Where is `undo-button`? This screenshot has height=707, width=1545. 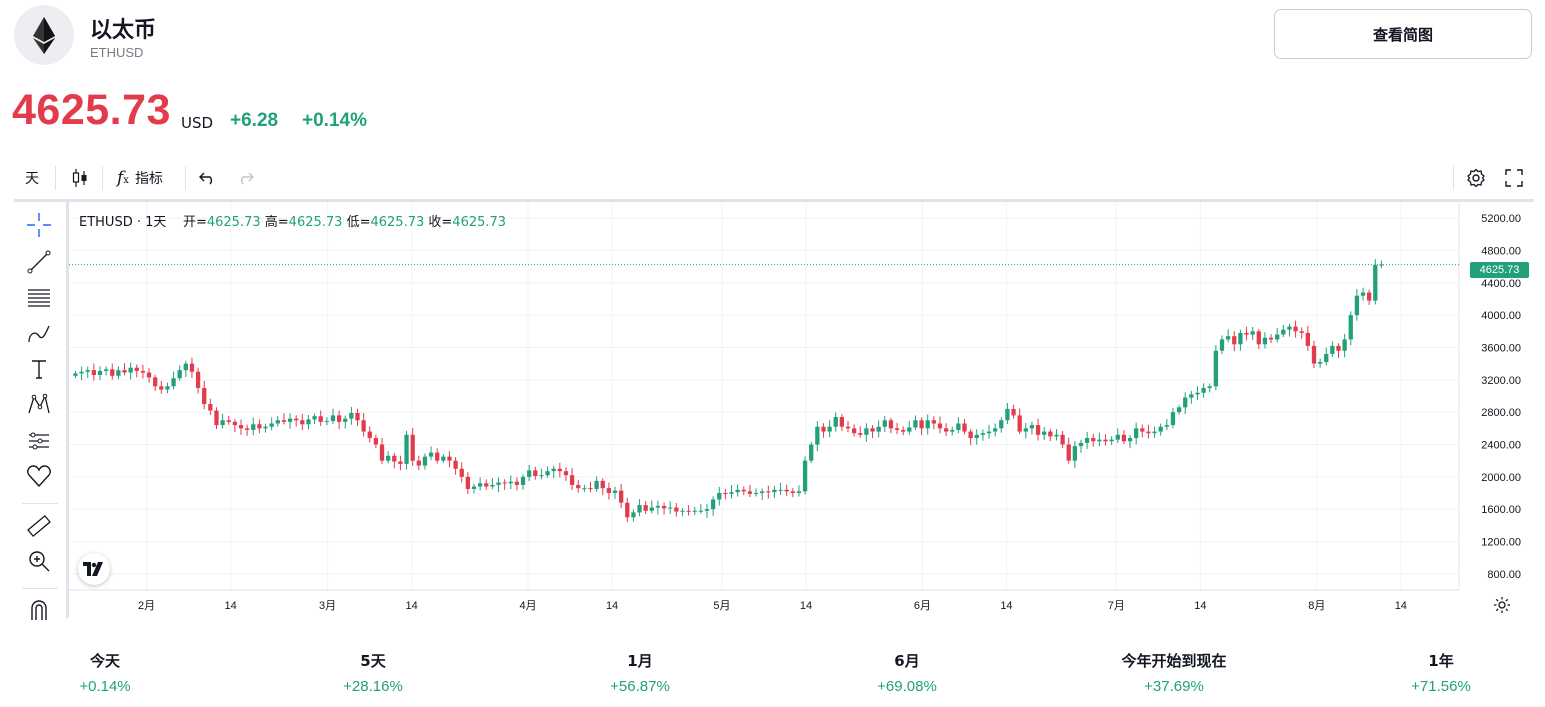
undo-button is located at coordinates (208, 178).